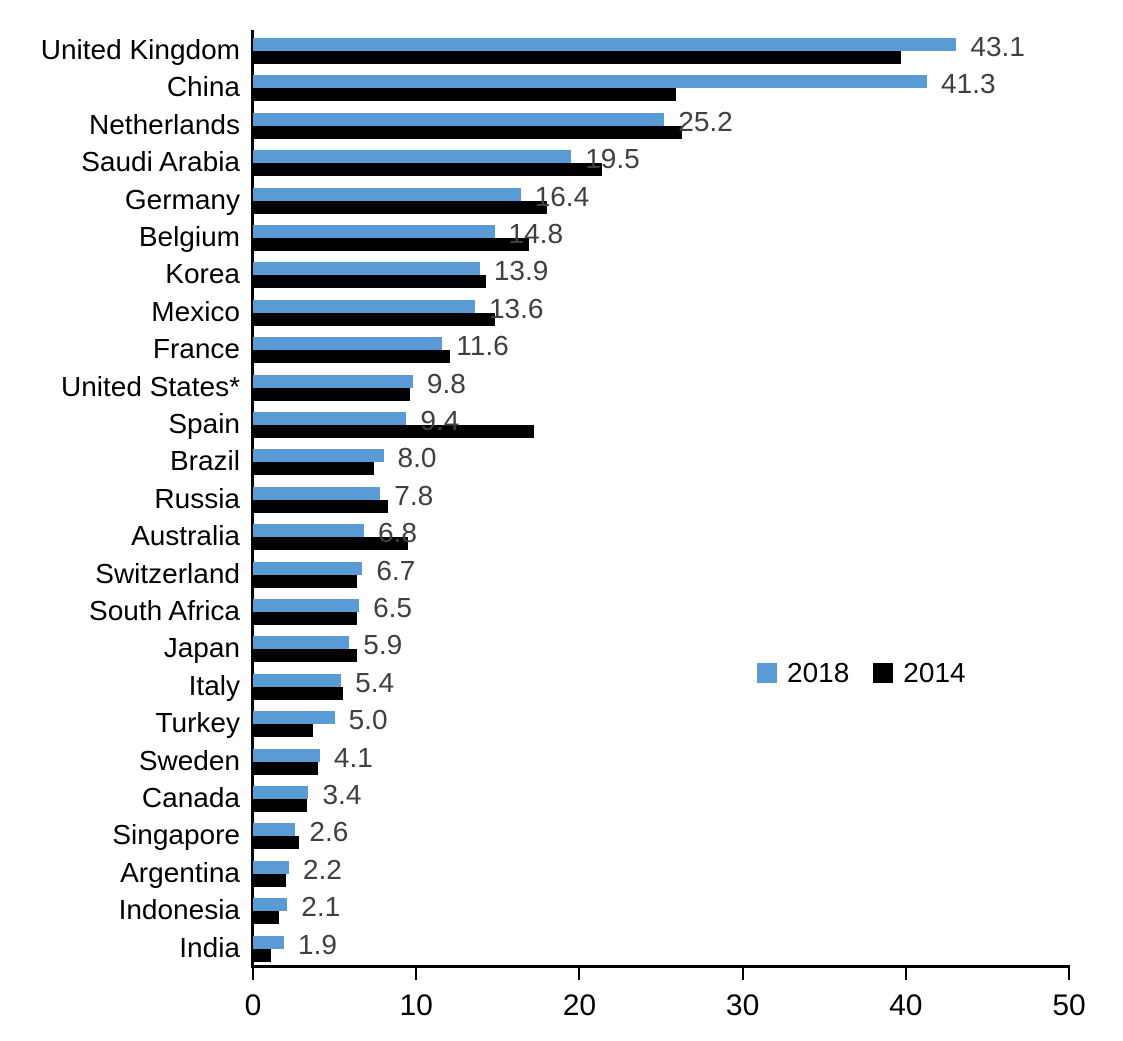 This screenshot has height=1041, width=1123. What do you see at coordinates (280, 805) in the screenshot?
I see `bar-2014-canada` at bounding box center [280, 805].